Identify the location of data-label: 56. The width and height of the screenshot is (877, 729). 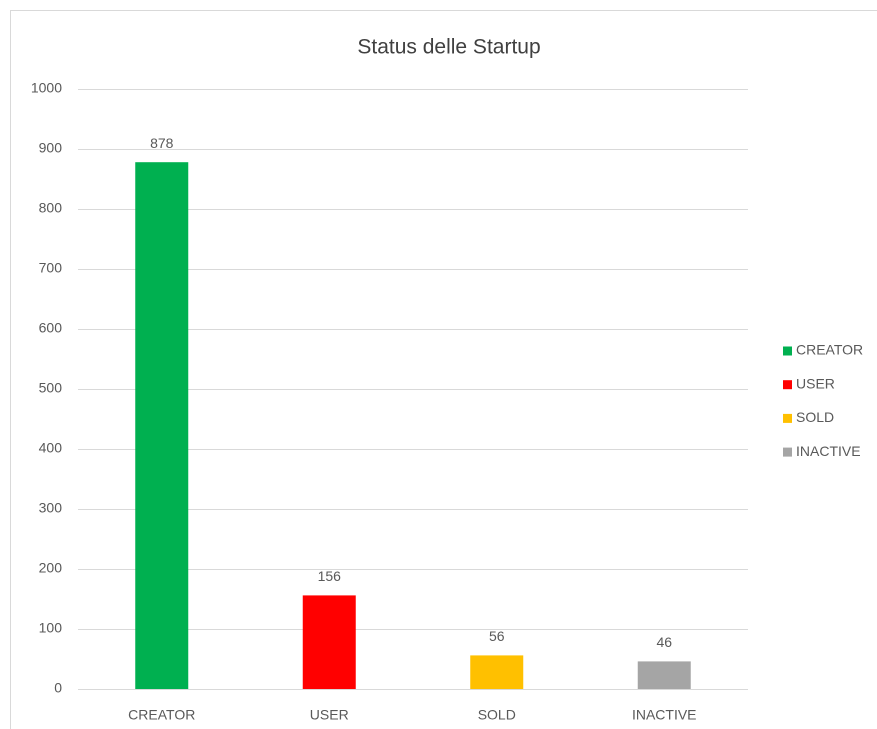
(497, 636).